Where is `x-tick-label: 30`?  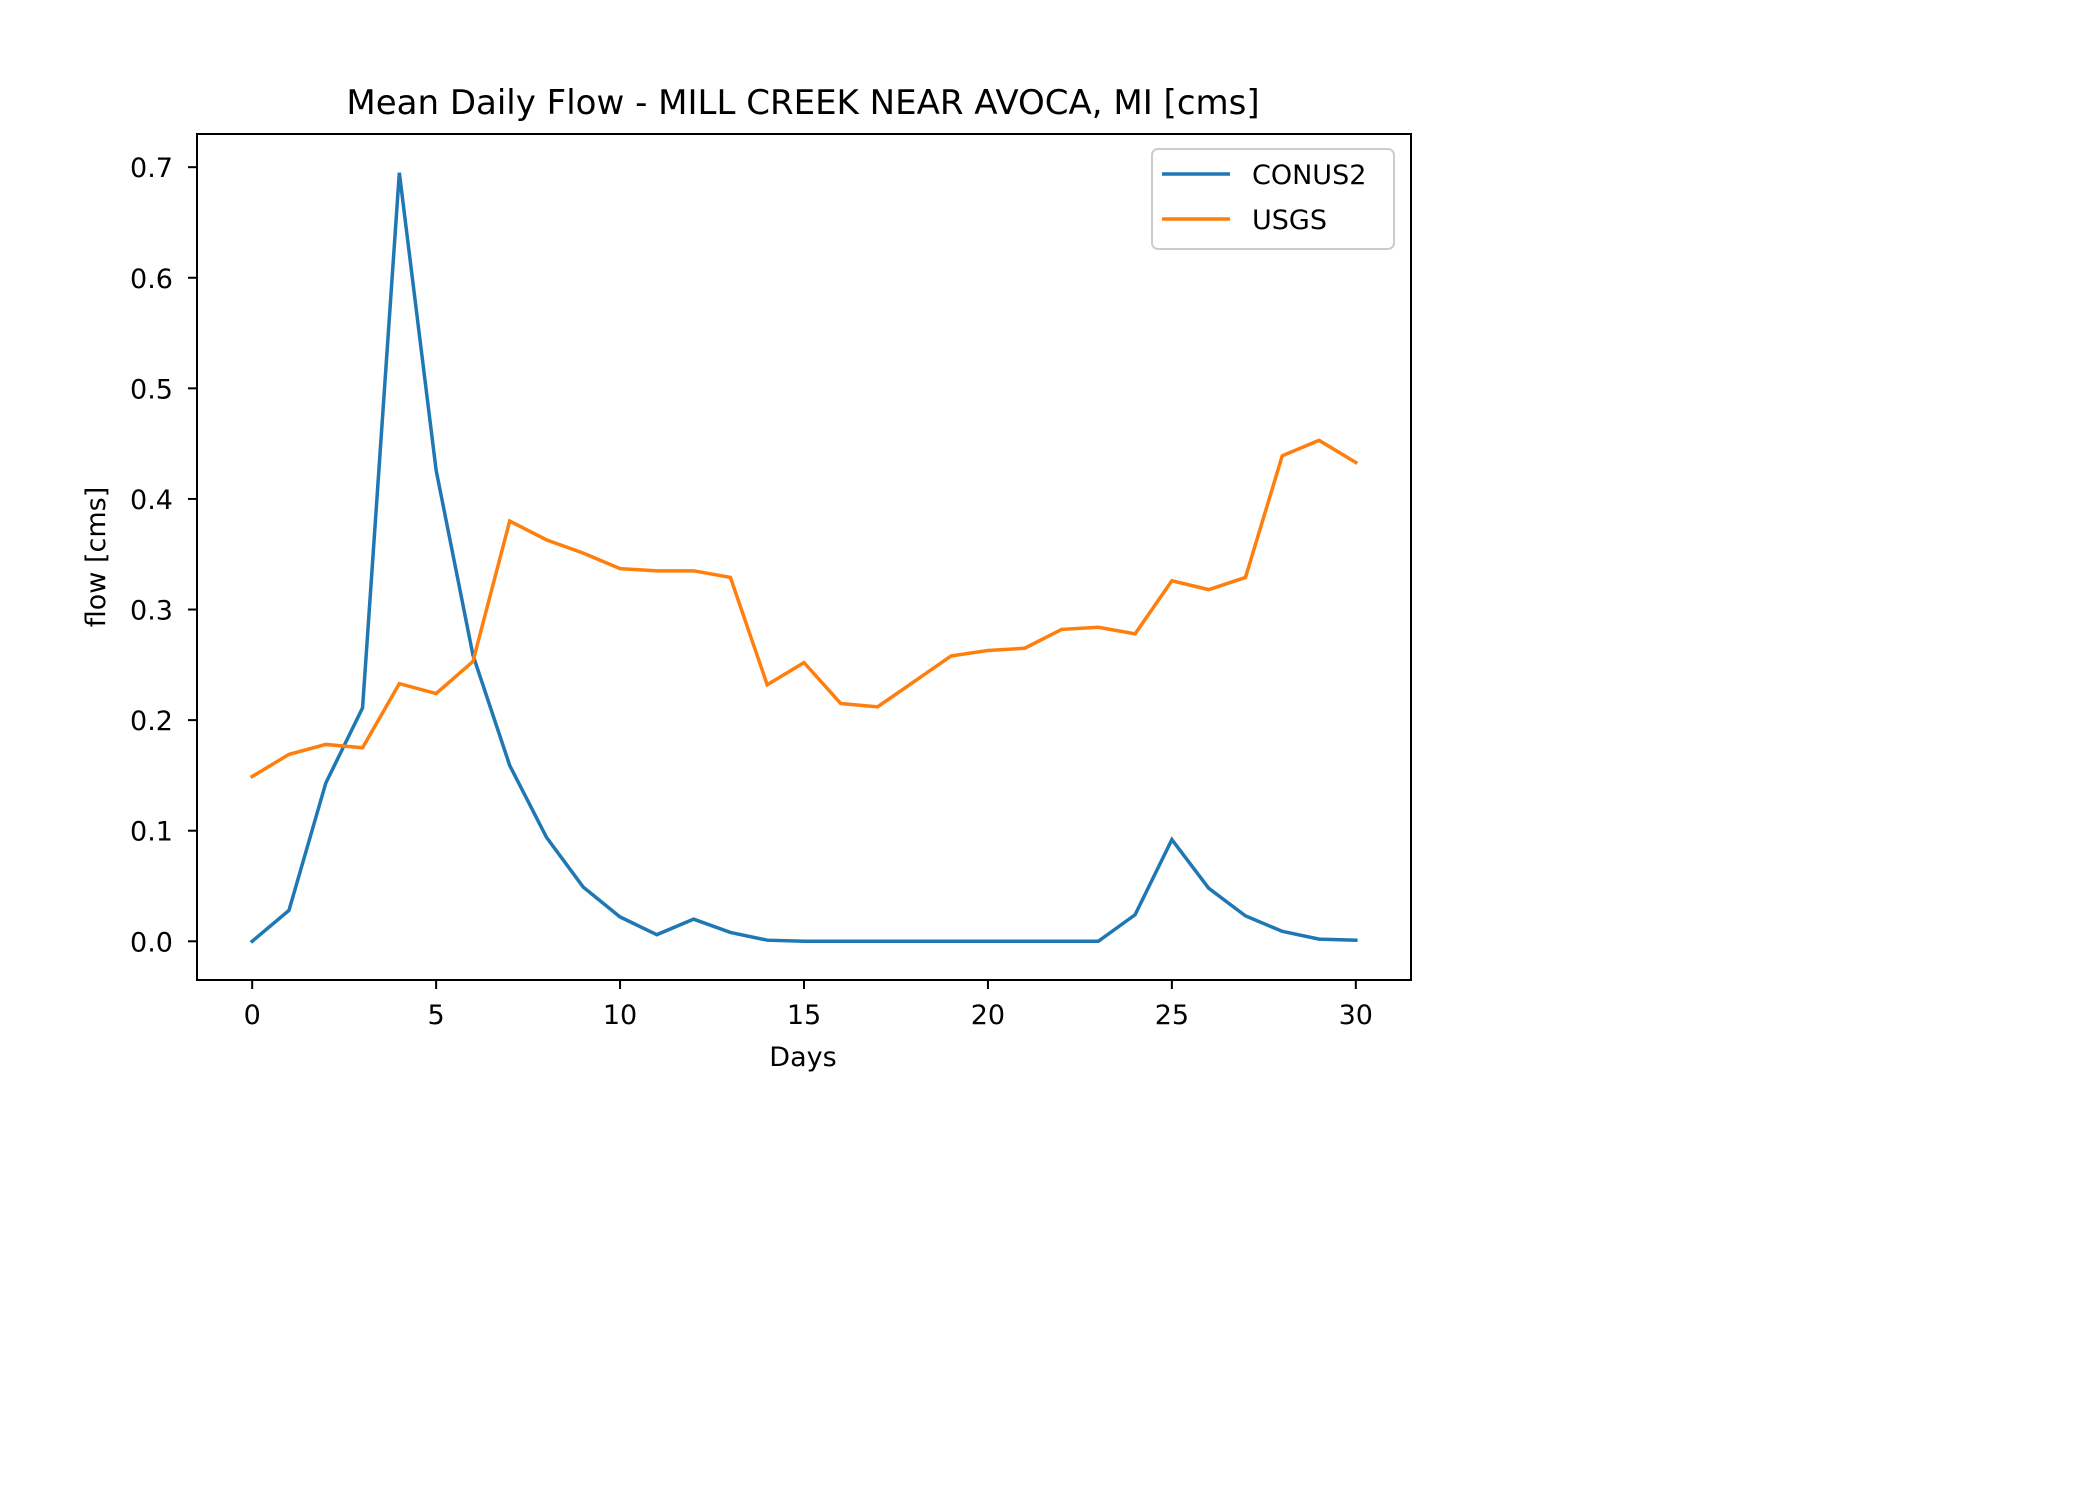
x-tick-label: 30 is located at coordinates (1356, 1015).